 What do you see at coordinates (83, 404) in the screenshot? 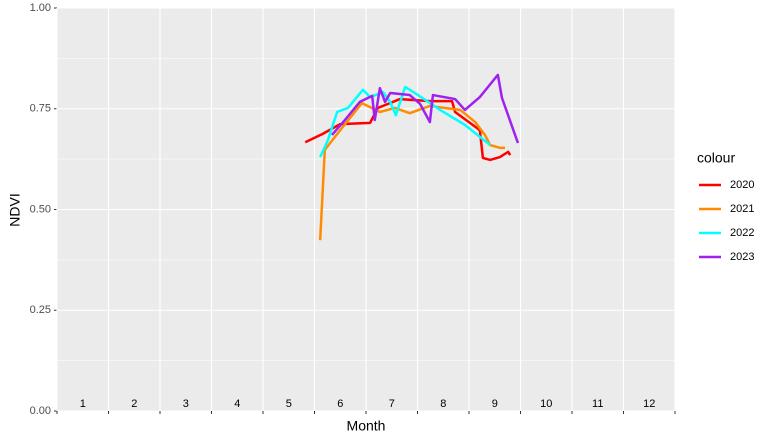
I see `month-label: 1` at bounding box center [83, 404].